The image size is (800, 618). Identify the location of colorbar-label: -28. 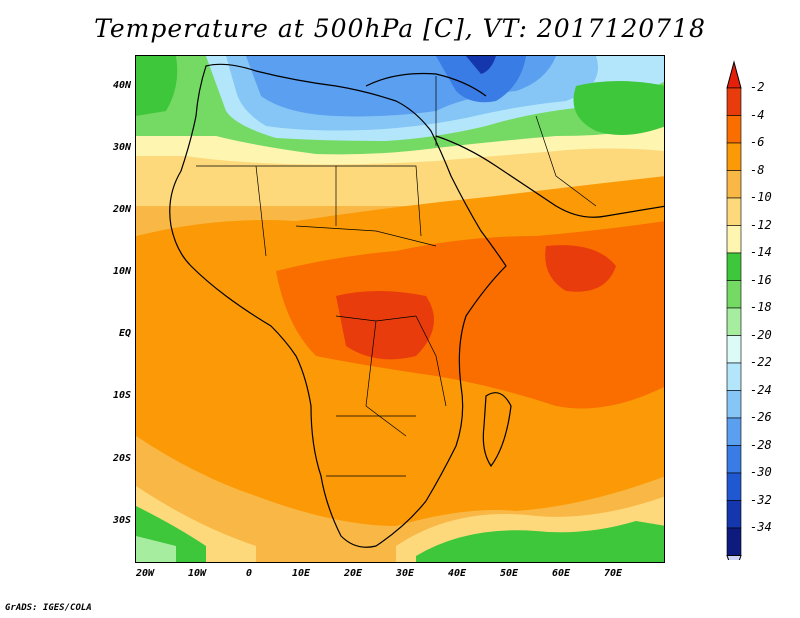
(761, 444).